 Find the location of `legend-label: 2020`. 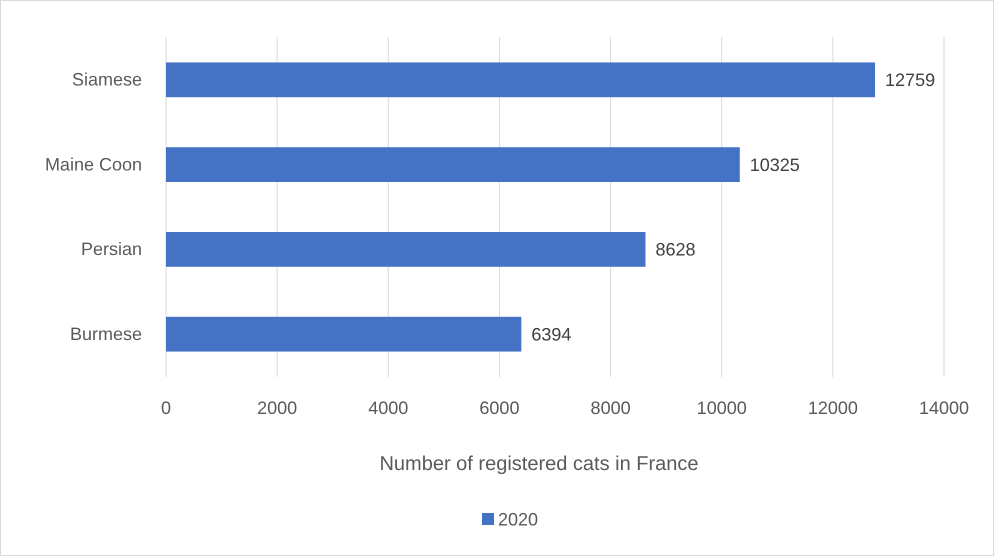

legend-label: 2020 is located at coordinates (518, 519).